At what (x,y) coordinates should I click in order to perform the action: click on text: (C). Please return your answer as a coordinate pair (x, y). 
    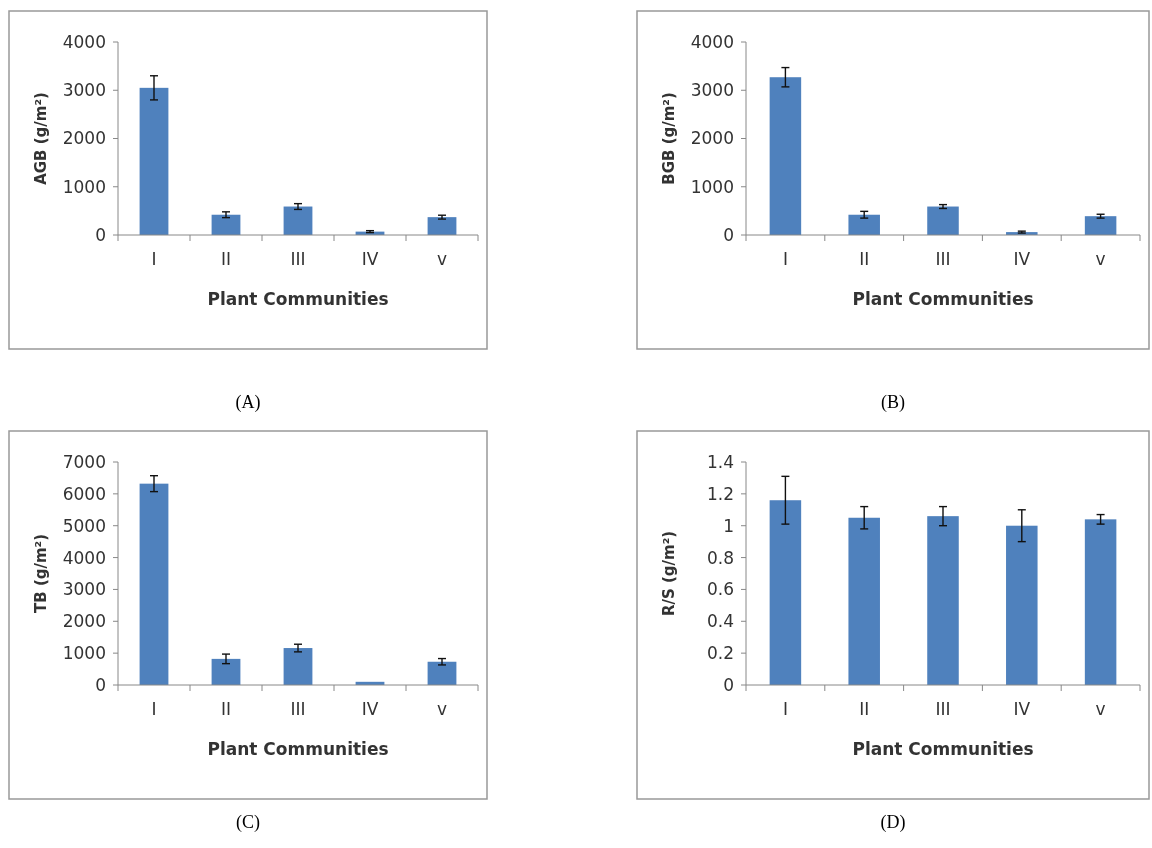
    Looking at the image, I should click on (248, 822).